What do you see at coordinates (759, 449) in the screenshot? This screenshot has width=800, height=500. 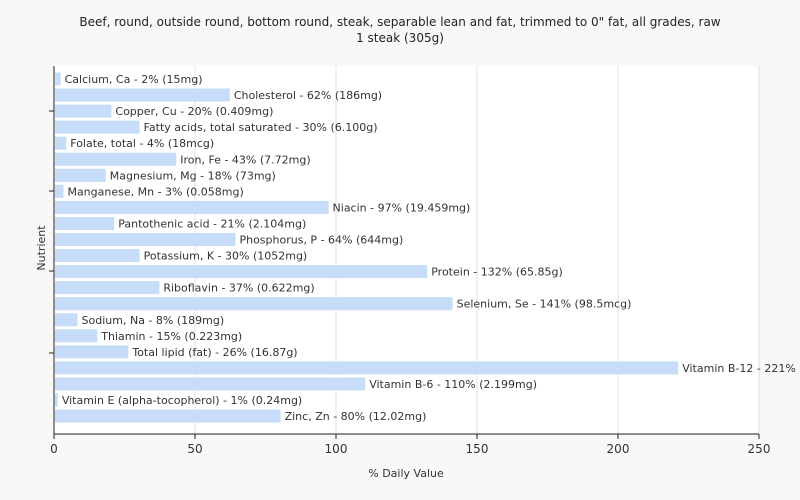 I see `x-tick-label-250: 250` at bounding box center [759, 449].